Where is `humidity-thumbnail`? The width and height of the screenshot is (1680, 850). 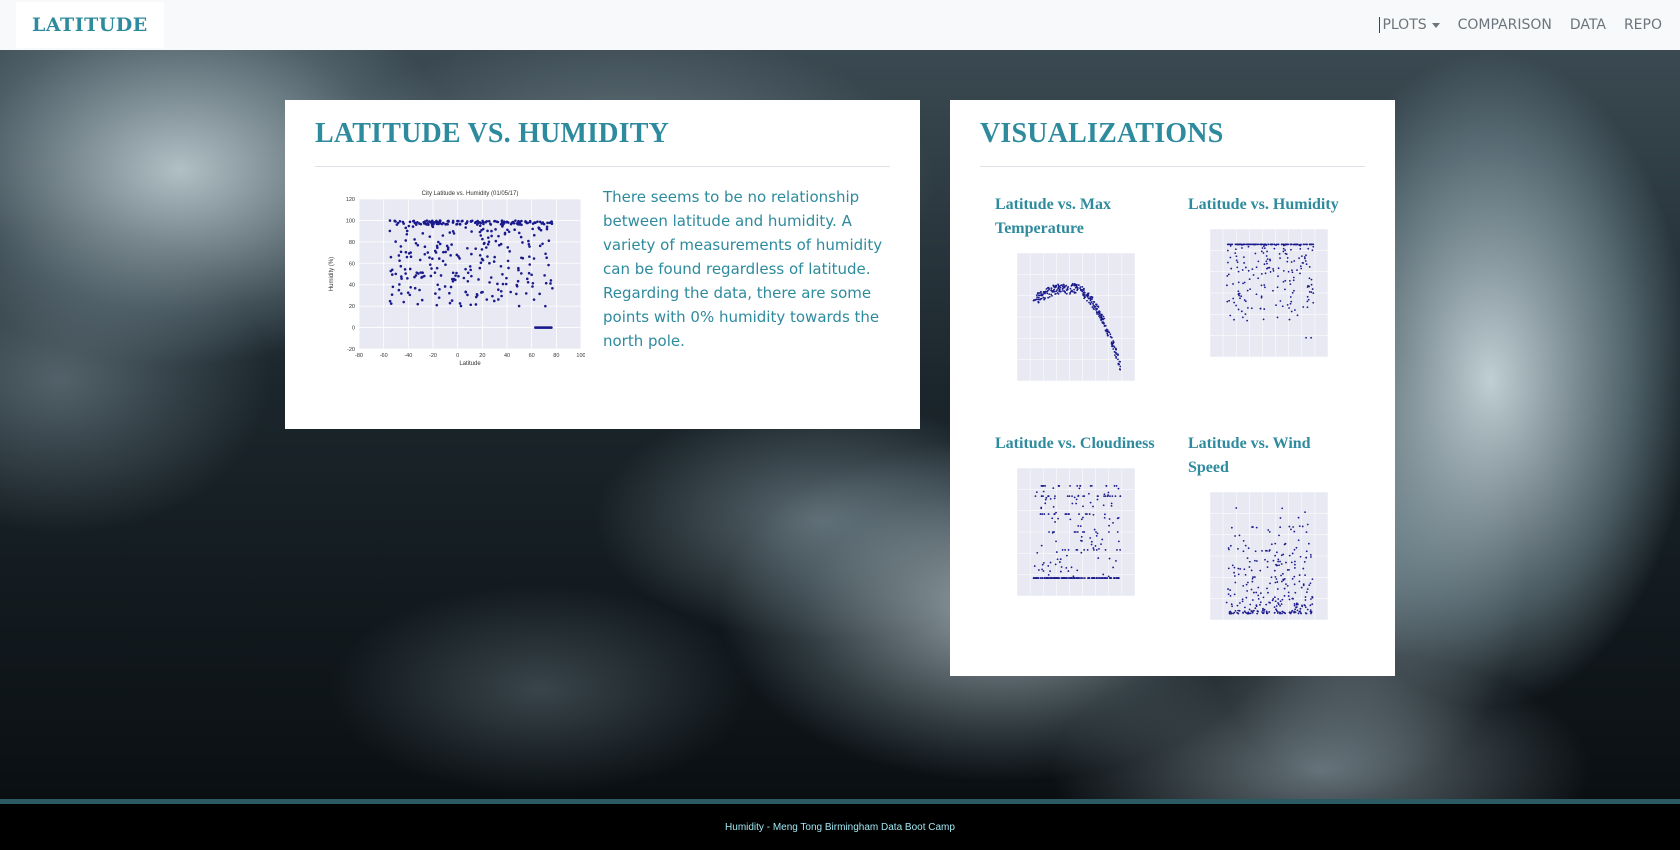 humidity-thumbnail is located at coordinates (1263, 299).